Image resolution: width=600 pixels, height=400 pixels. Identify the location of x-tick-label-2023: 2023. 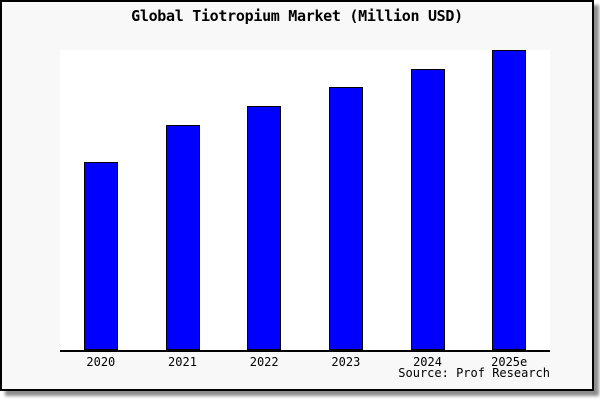
(346, 362).